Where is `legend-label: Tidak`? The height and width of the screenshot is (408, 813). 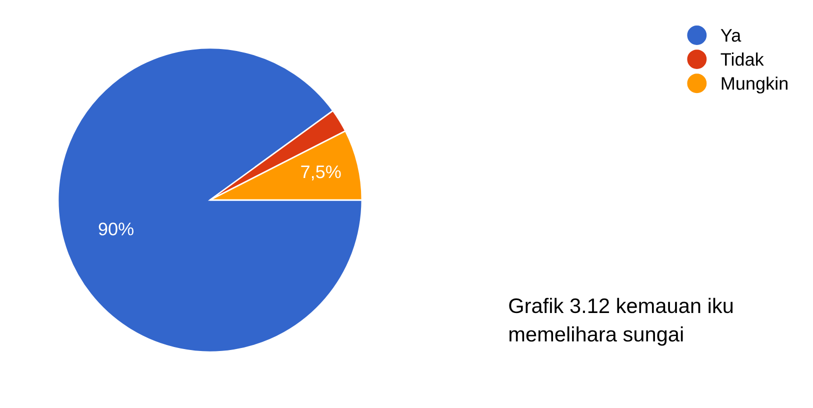
legend-label: Tidak is located at coordinates (742, 59).